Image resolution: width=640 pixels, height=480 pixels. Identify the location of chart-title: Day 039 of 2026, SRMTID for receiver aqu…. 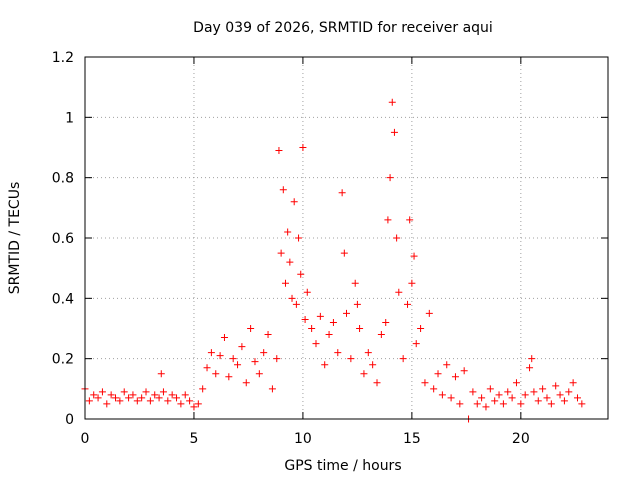
(343, 28).